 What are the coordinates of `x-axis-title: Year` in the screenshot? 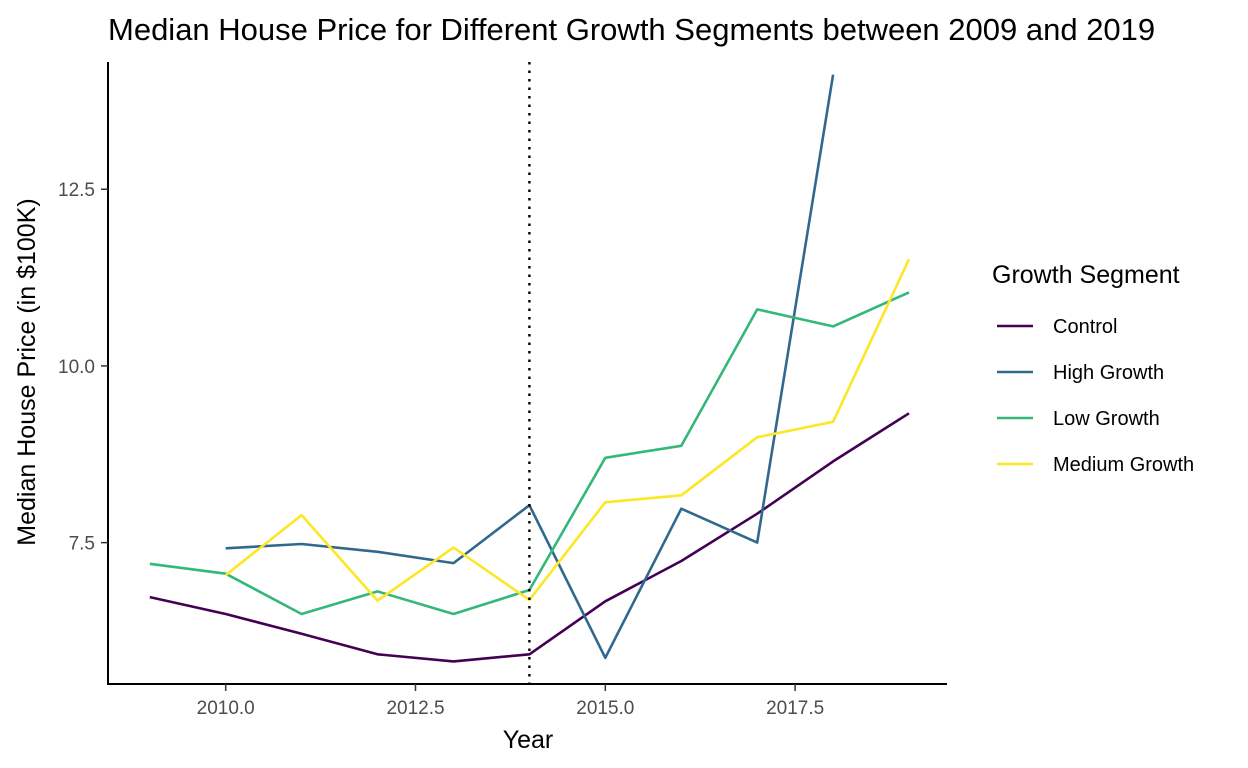 It's located at (528, 740).